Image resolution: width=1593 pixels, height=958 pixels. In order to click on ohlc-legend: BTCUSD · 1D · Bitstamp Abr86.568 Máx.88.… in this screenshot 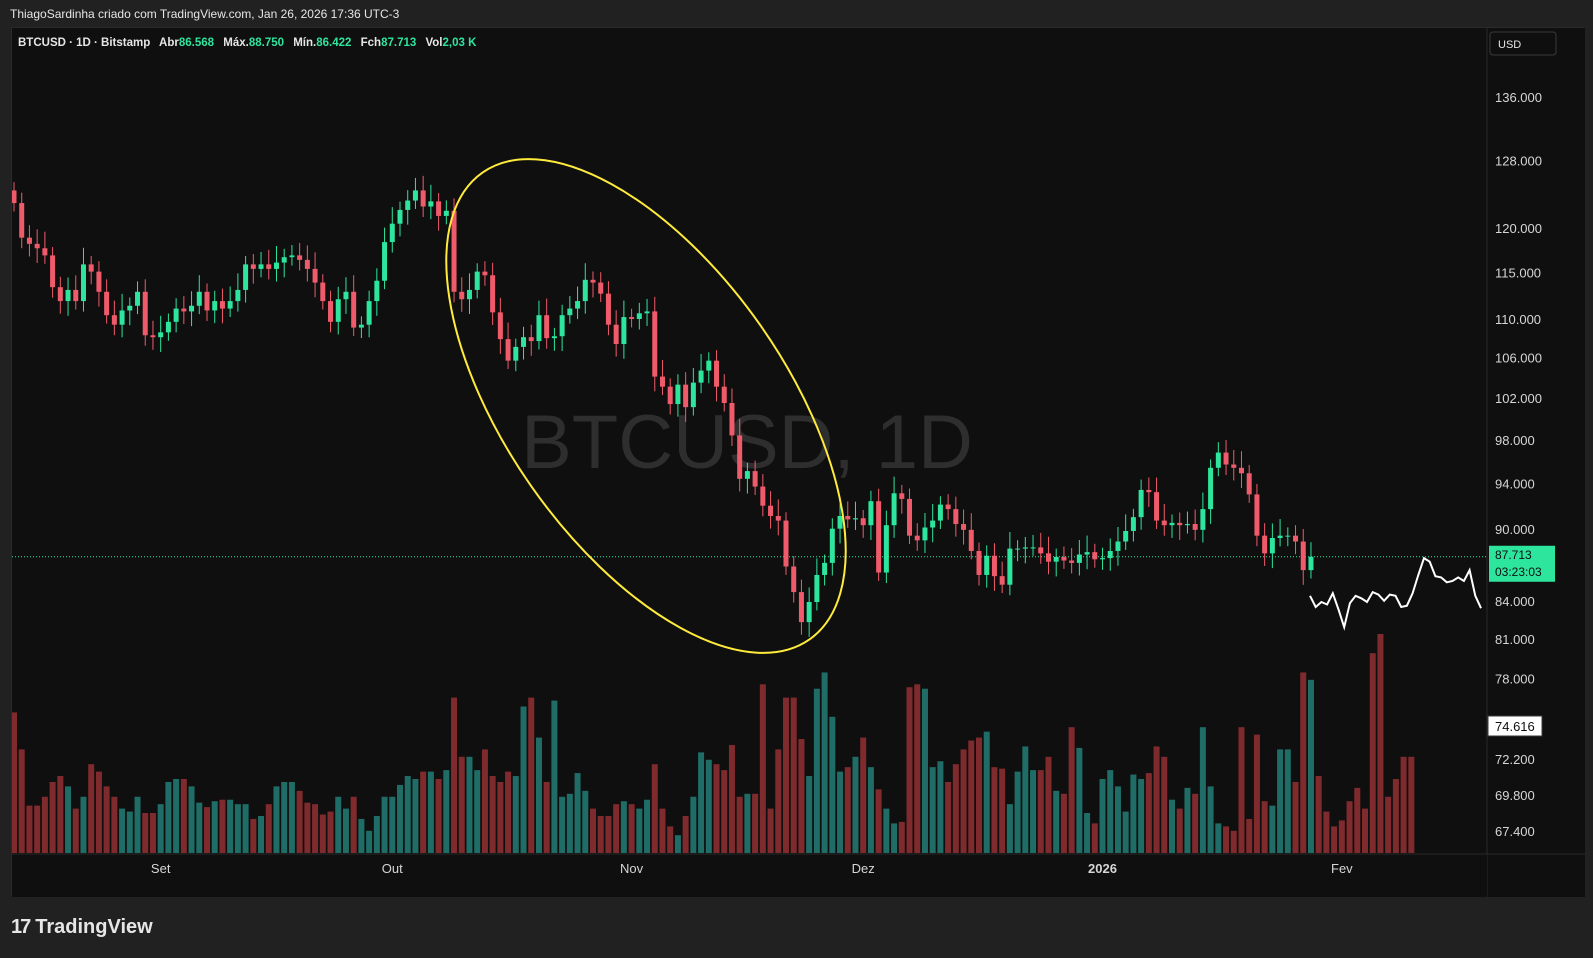, I will do `click(247, 43)`.